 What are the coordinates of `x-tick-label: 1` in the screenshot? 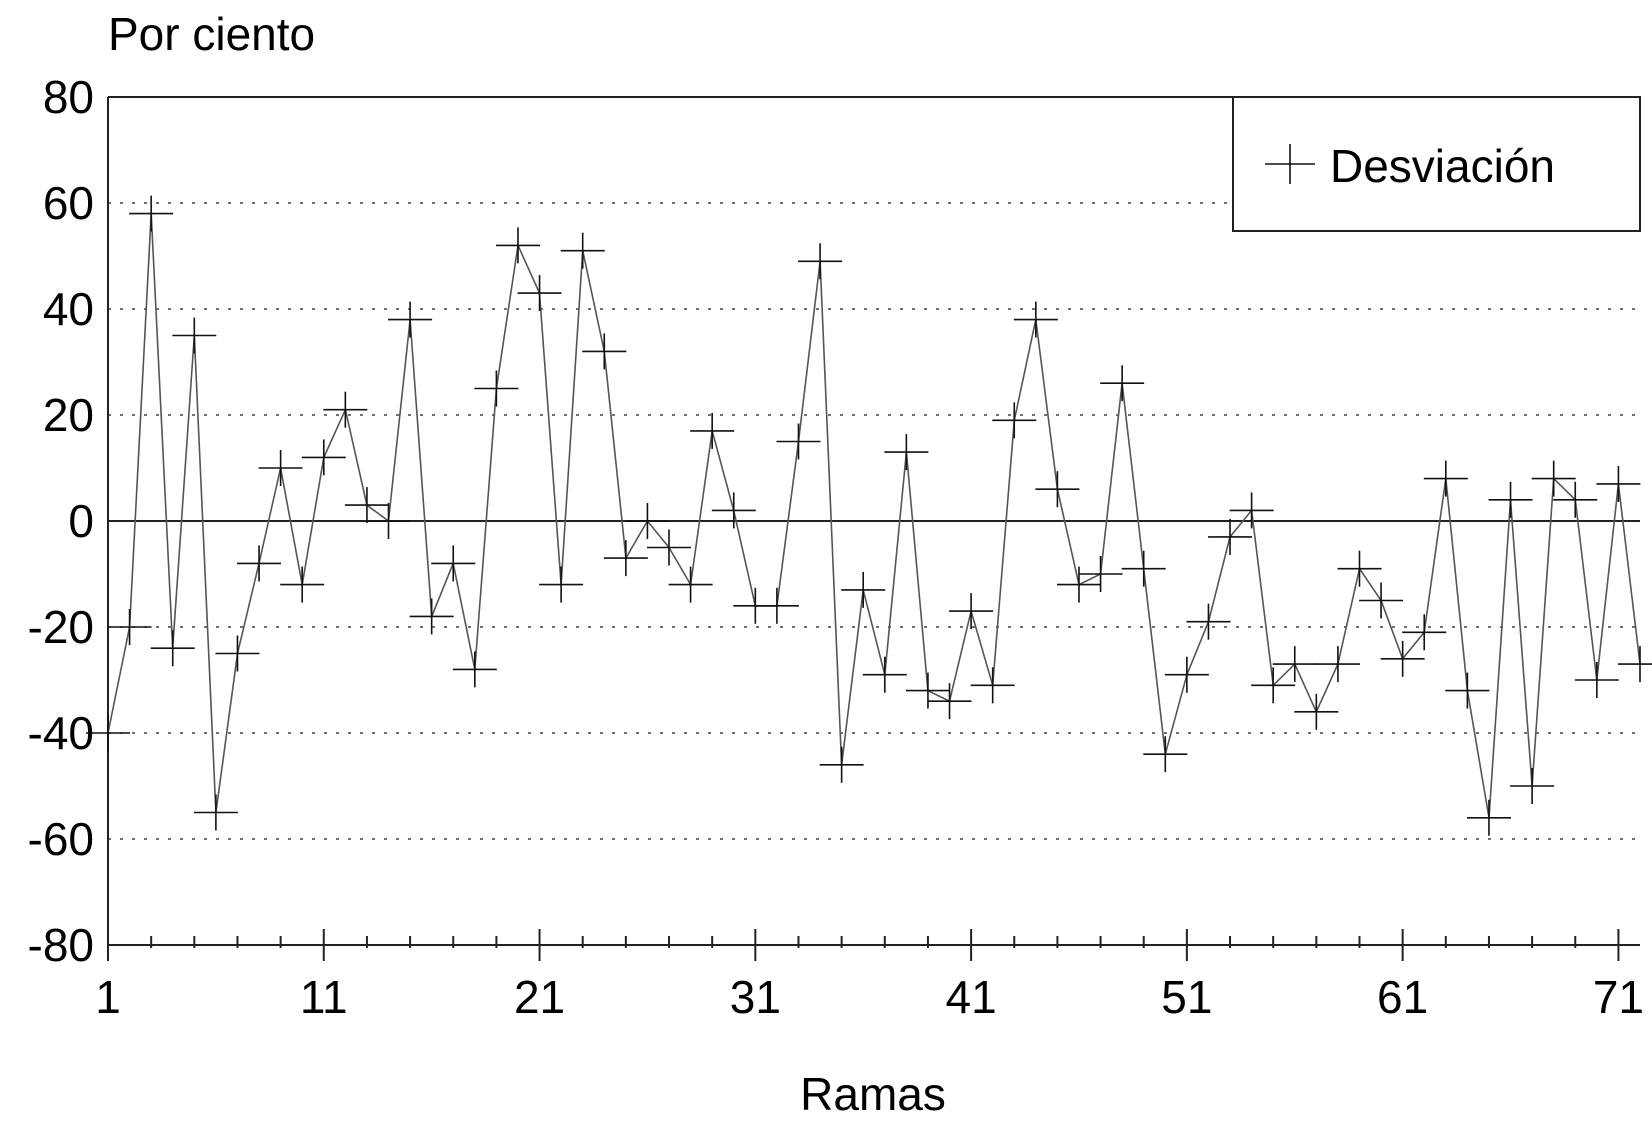 It's located at (108, 997).